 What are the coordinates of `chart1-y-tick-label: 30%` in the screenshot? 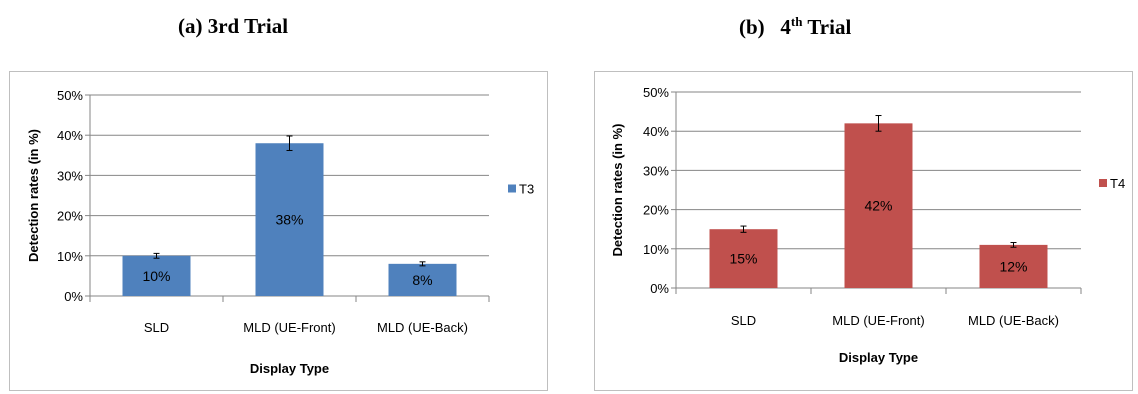 It's located at (70, 175).